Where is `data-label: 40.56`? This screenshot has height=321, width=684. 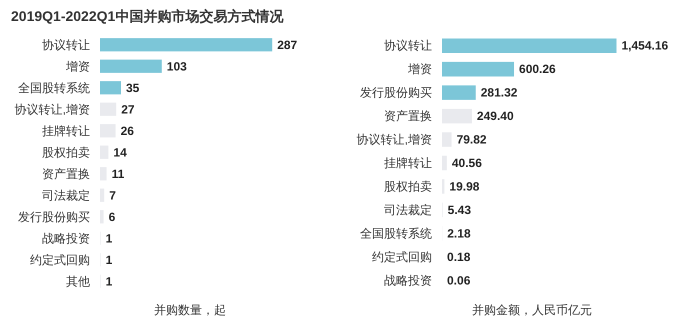 data-label: 40.56 is located at coordinates (467, 163).